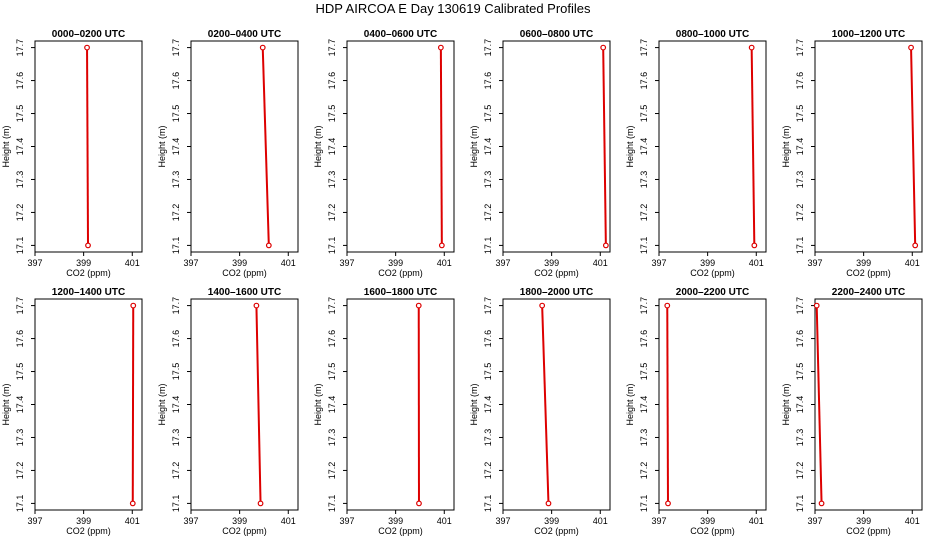  Describe the element at coordinates (712, 292) in the screenshot. I see `panel-title: 2000–2200 UTC` at that location.